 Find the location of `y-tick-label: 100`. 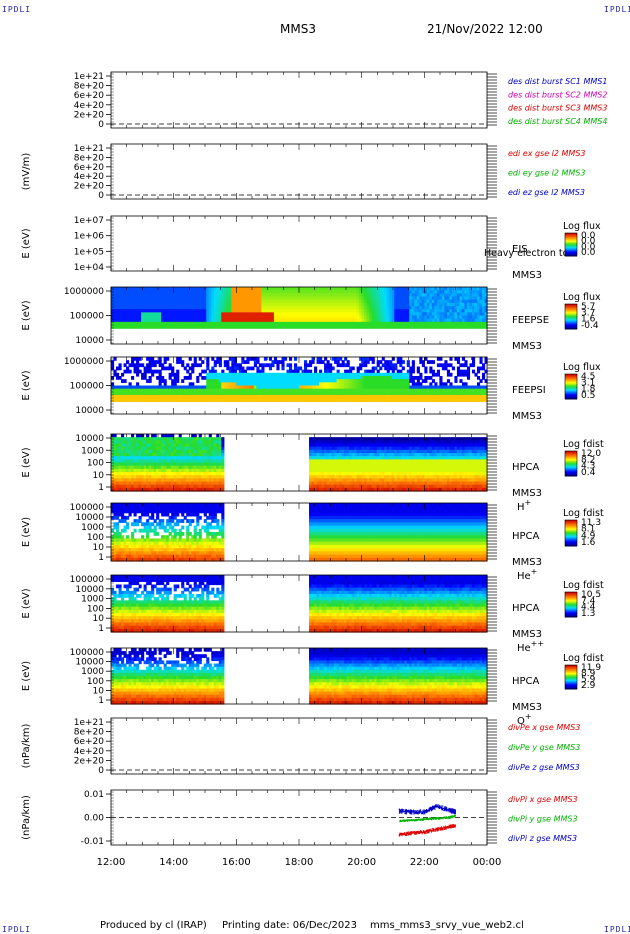

y-tick-label: 100 is located at coordinates (95, 682).